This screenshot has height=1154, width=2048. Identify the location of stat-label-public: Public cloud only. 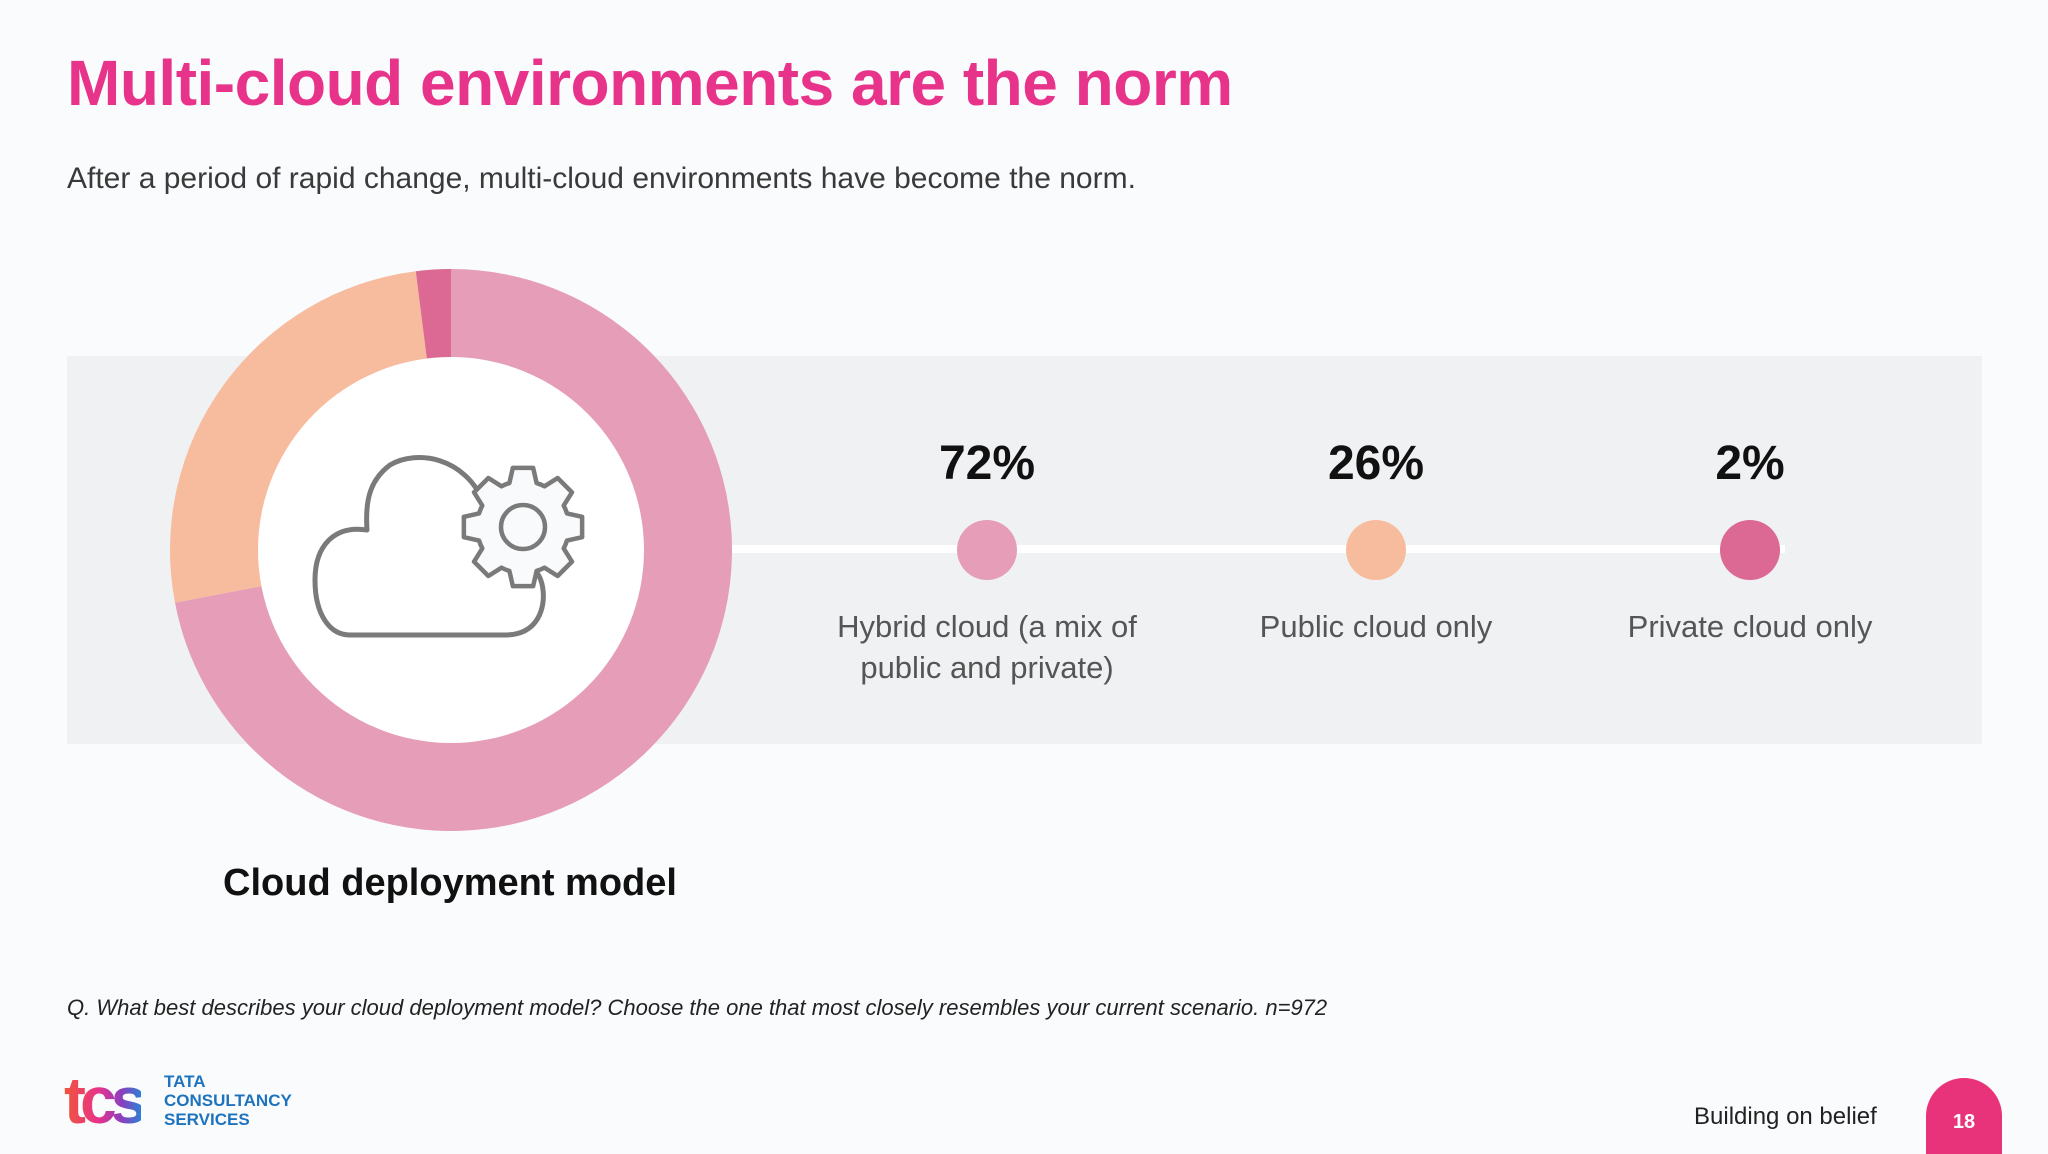
(1376, 626).